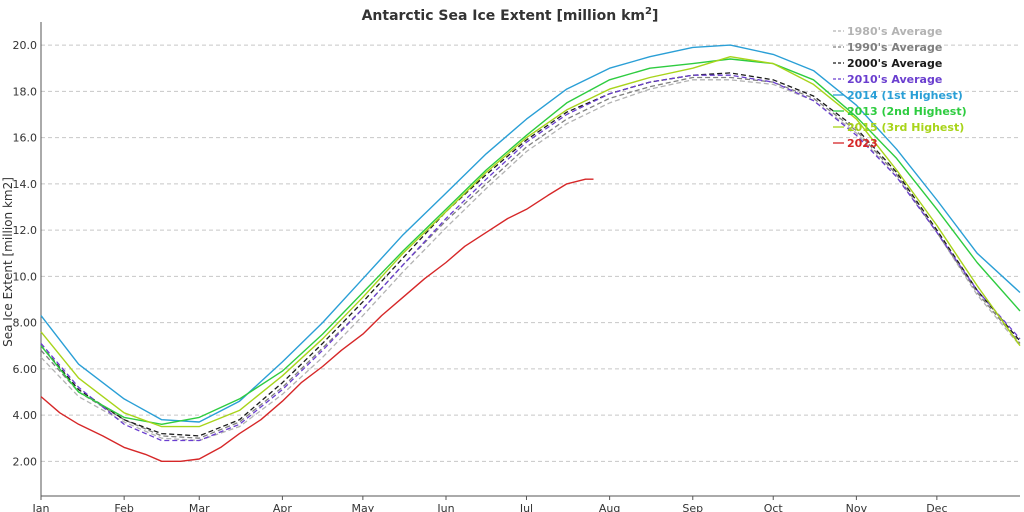 Image resolution: width=1024 pixels, height=512 pixels. I want to click on legend-label: 2014 (1st Highest), so click(905, 95).